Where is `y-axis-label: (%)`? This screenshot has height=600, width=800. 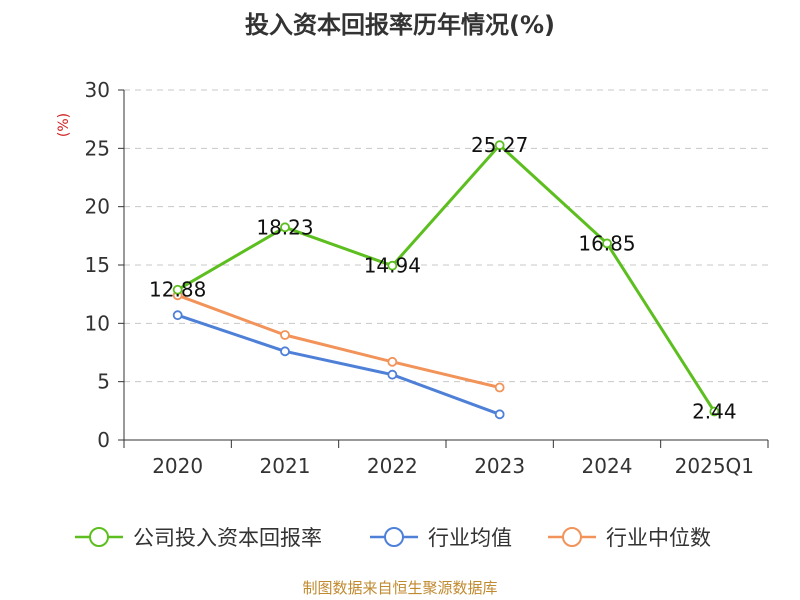
y-axis-label: (%) is located at coordinates (64, 125).